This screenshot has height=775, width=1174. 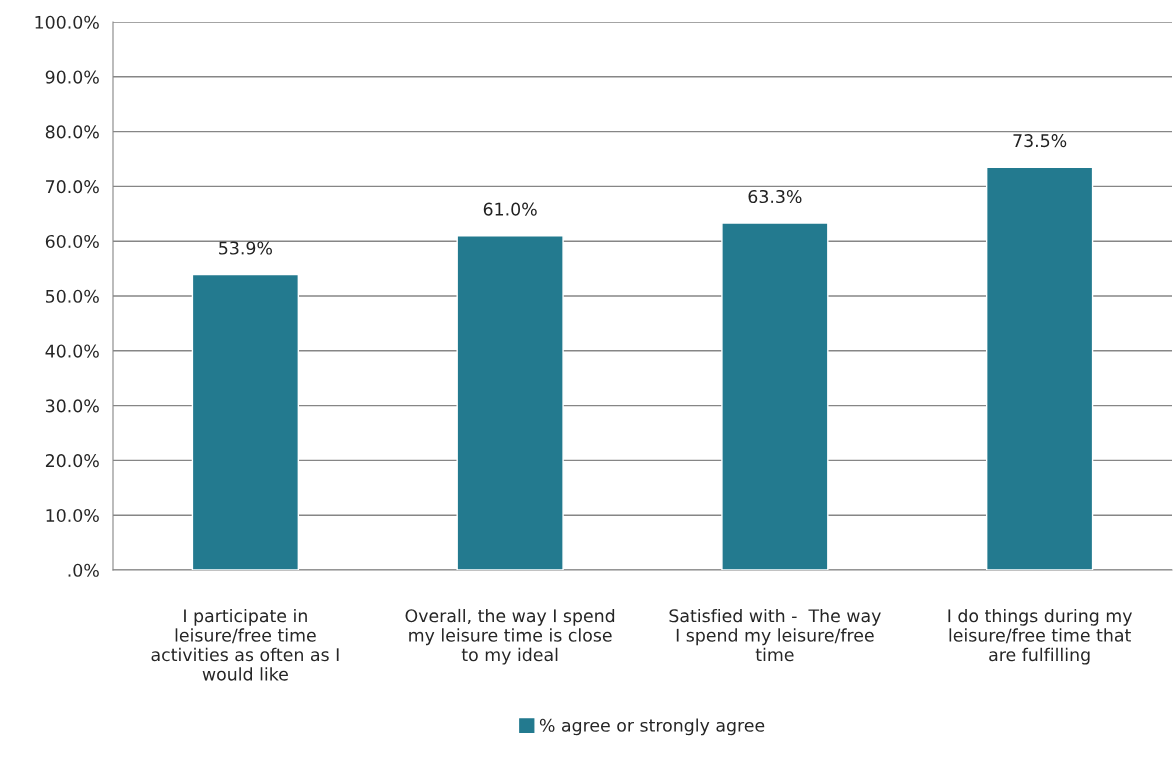 What do you see at coordinates (72, 461) in the screenshot?
I see `y-tick-label: 20.0%` at bounding box center [72, 461].